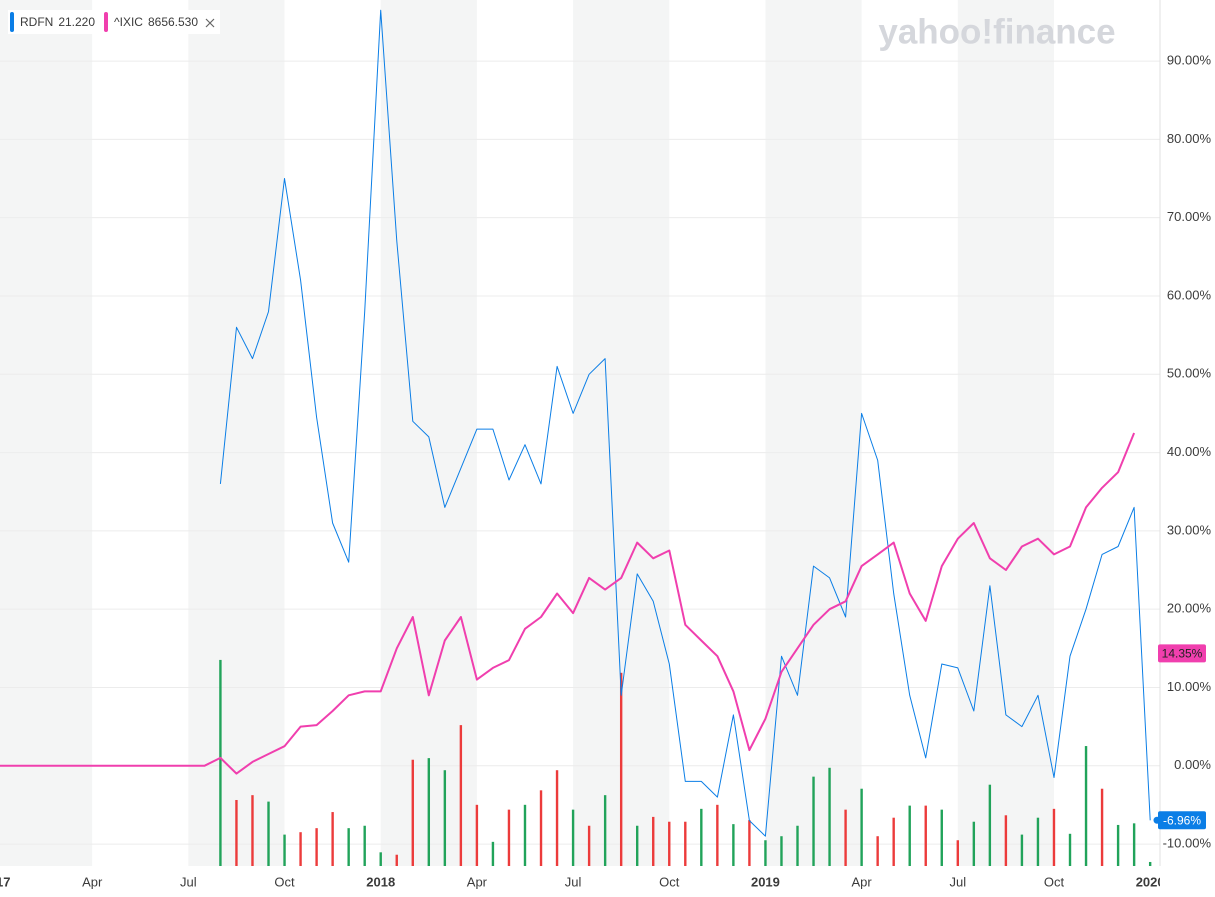 Image resolution: width=1215 pixels, height=897 pixels. What do you see at coordinates (996, 31) in the screenshot?
I see `watermark: yahoo!finance` at bounding box center [996, 31].